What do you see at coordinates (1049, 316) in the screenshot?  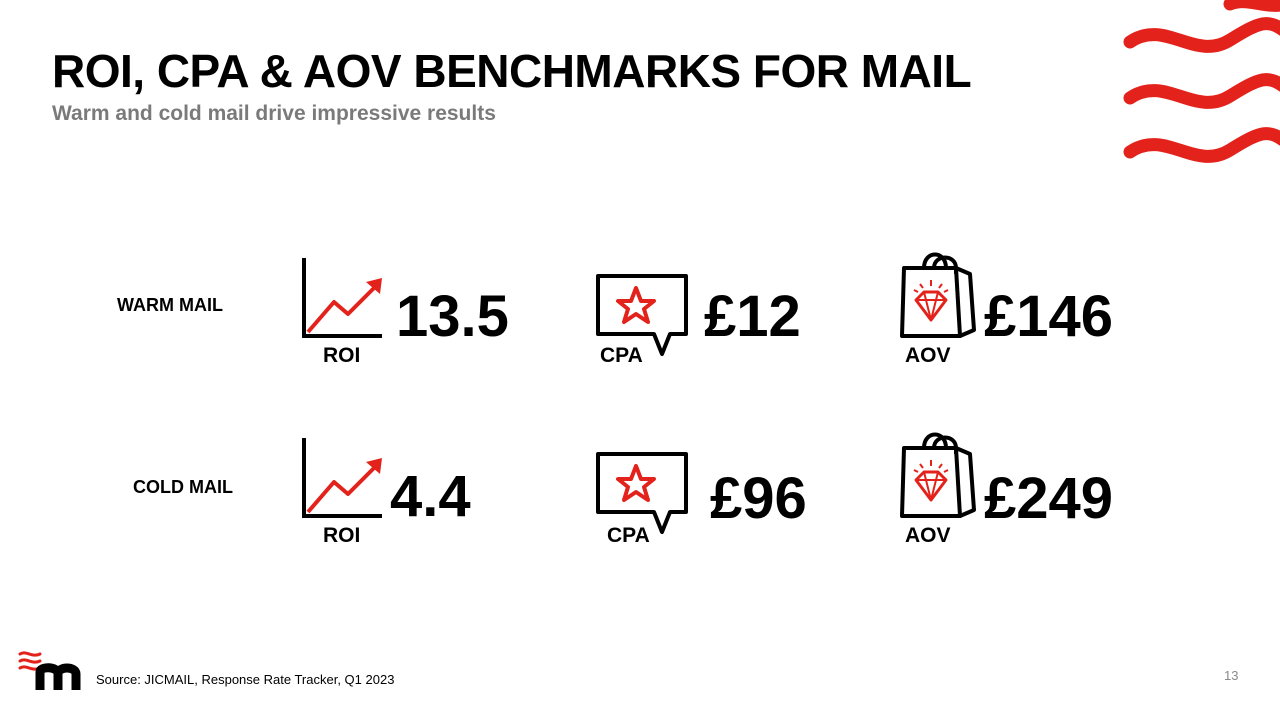 I see `warm-aov-value: £146` at bounding box center [1049, 316].